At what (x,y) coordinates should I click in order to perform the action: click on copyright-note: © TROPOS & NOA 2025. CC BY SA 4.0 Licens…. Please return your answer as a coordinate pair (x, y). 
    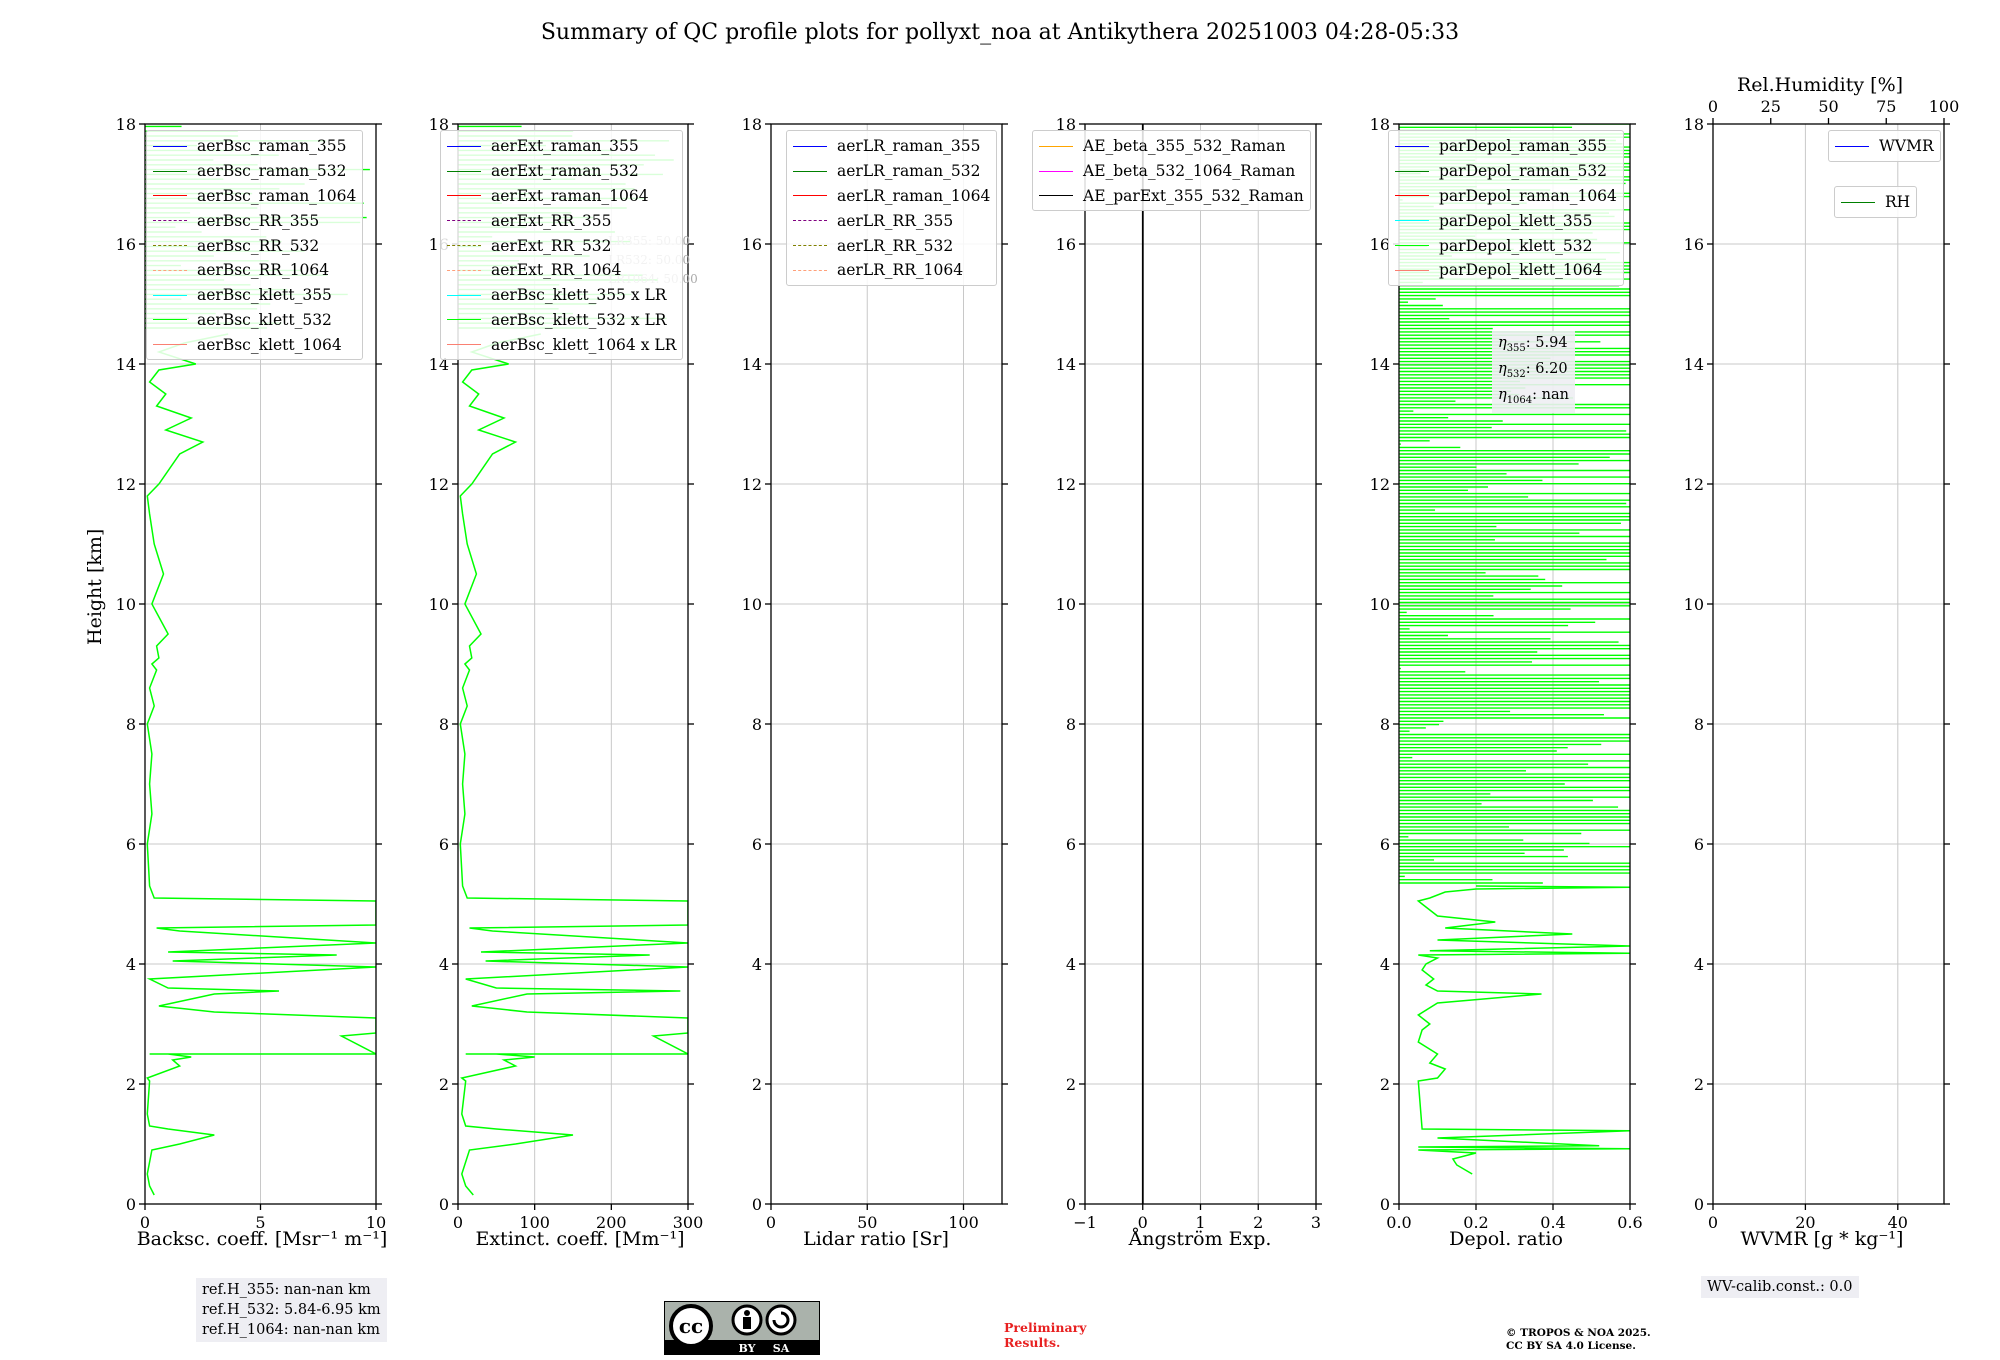
    Looking at the image, I should click on (1578, 1339).